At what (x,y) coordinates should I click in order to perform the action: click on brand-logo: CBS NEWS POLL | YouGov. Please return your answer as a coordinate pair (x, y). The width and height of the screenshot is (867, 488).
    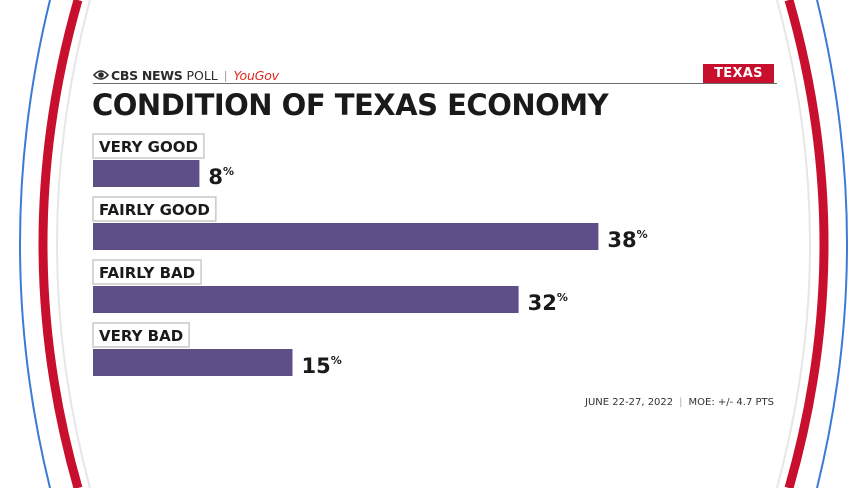
    Looking at the image, I should click on (186, 75).